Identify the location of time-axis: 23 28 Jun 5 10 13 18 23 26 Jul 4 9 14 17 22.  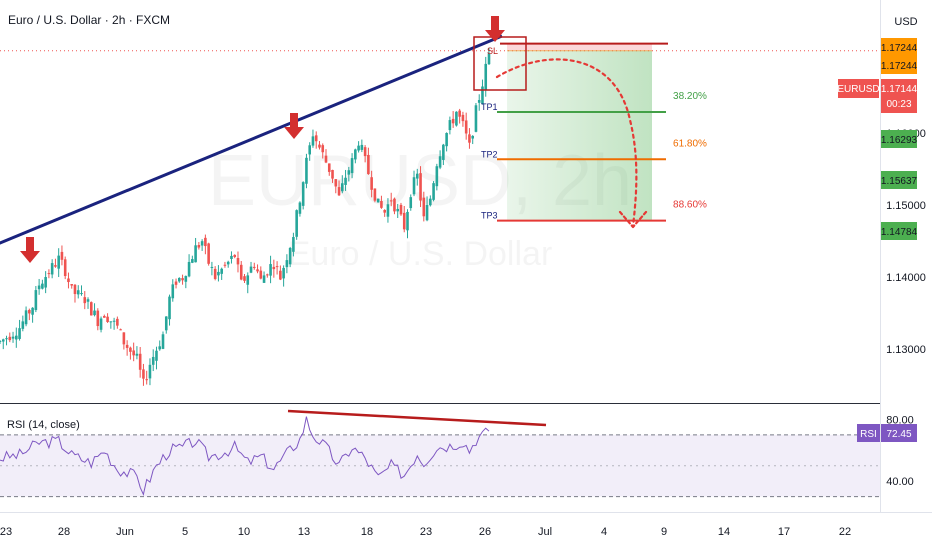
(425, 532).